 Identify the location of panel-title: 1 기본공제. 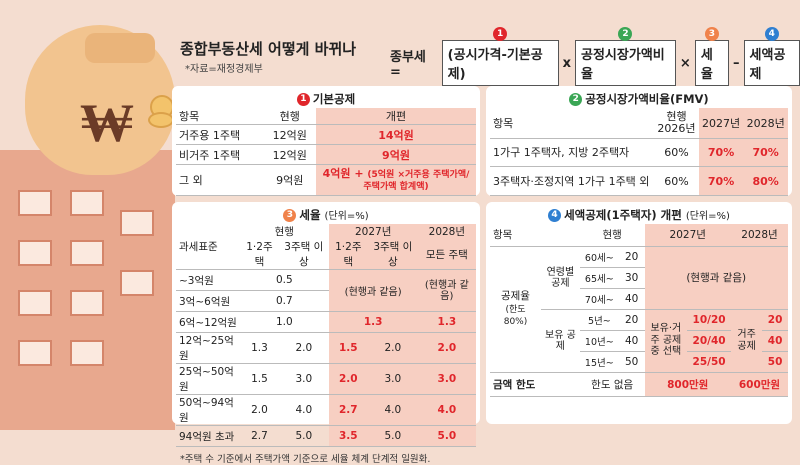
(326, 99).